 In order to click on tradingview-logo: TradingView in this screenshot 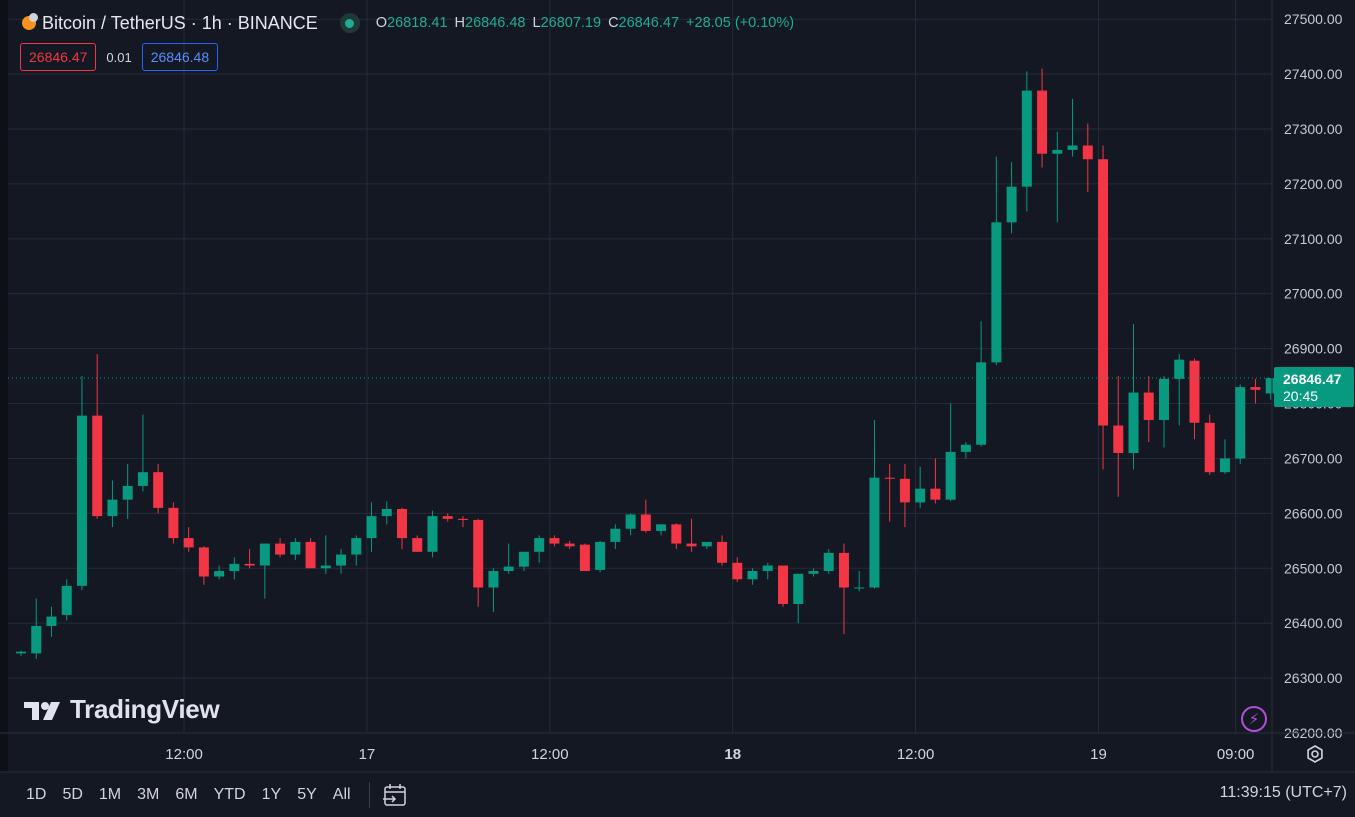, I will do `click(122, 709)`.